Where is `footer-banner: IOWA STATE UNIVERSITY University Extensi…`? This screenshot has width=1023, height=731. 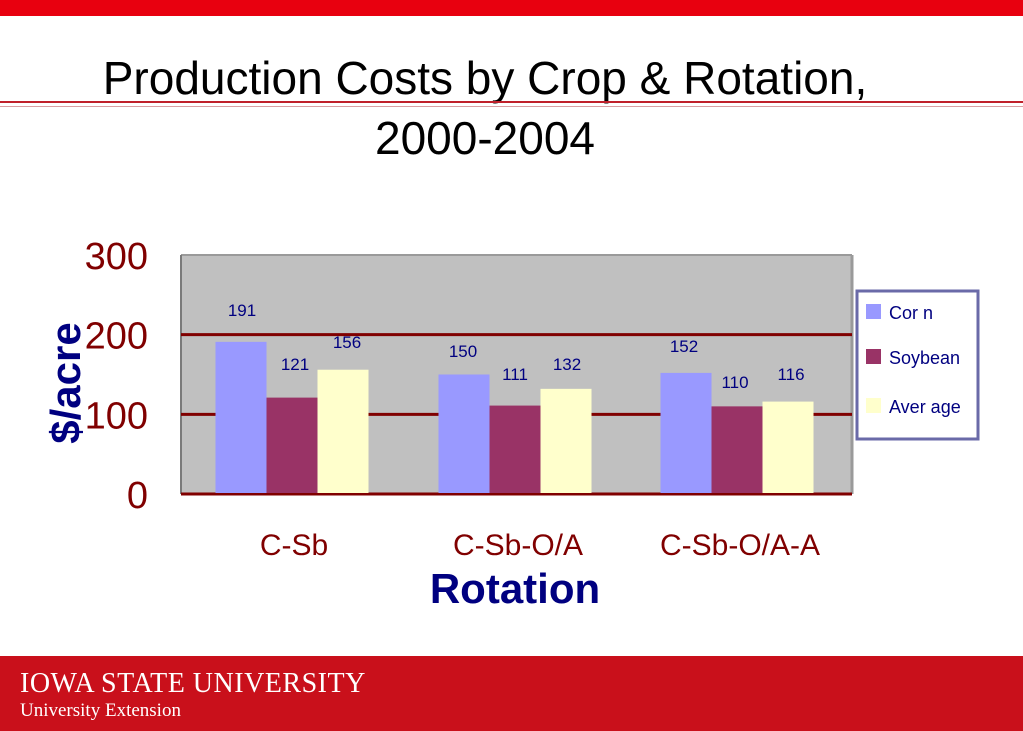 footer-banner: IOWA STATE UNIVERSITY University Extensi… is located at coordinates (511, 693).